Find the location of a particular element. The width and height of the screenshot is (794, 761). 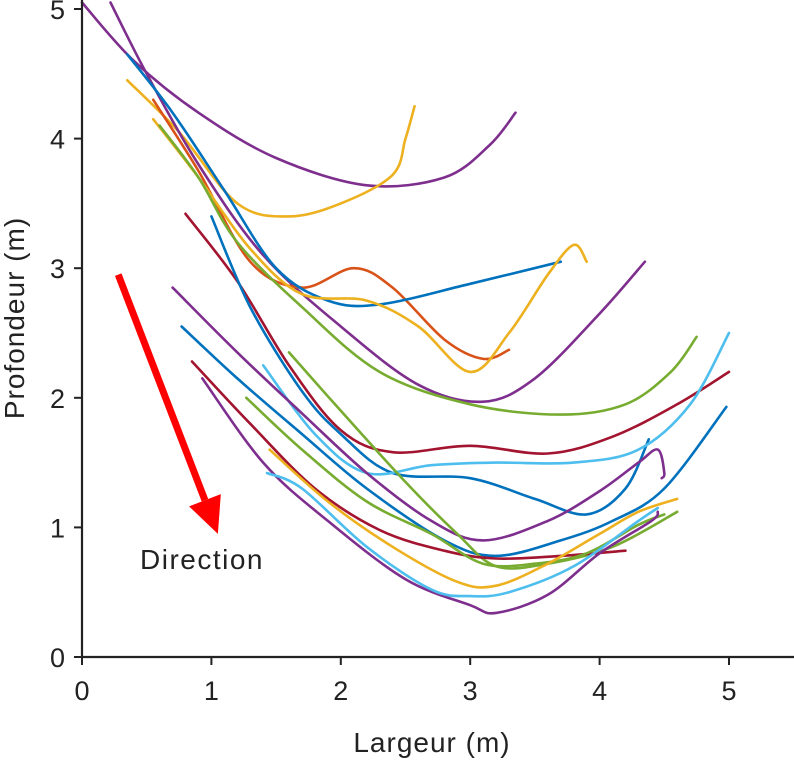

y-tick-label: 0 is located at coordinates (57, 658).